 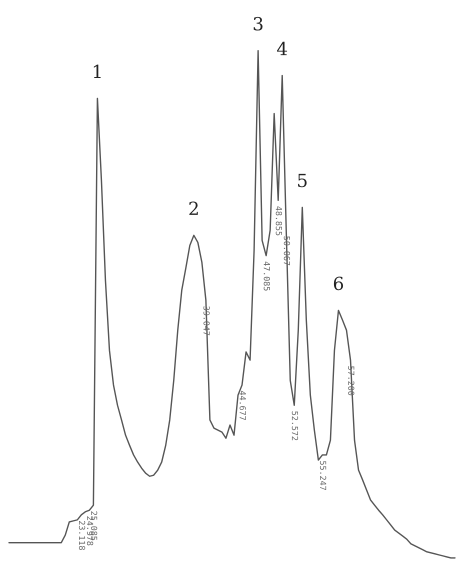 I want to click on annotation: 1, so click(x=97, y=71).